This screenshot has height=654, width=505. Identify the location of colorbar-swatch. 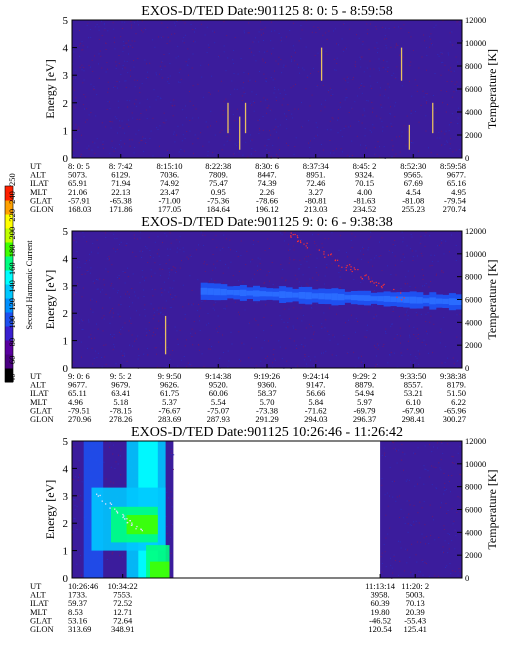
(9, 333).